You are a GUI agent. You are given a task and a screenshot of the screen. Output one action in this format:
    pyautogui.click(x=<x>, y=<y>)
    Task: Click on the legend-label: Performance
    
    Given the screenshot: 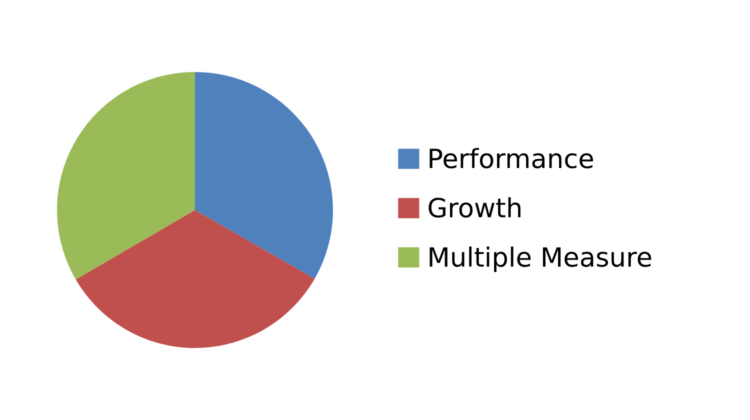 What is the action you would take?
    pyautogui.click(x=511, y=158)
    